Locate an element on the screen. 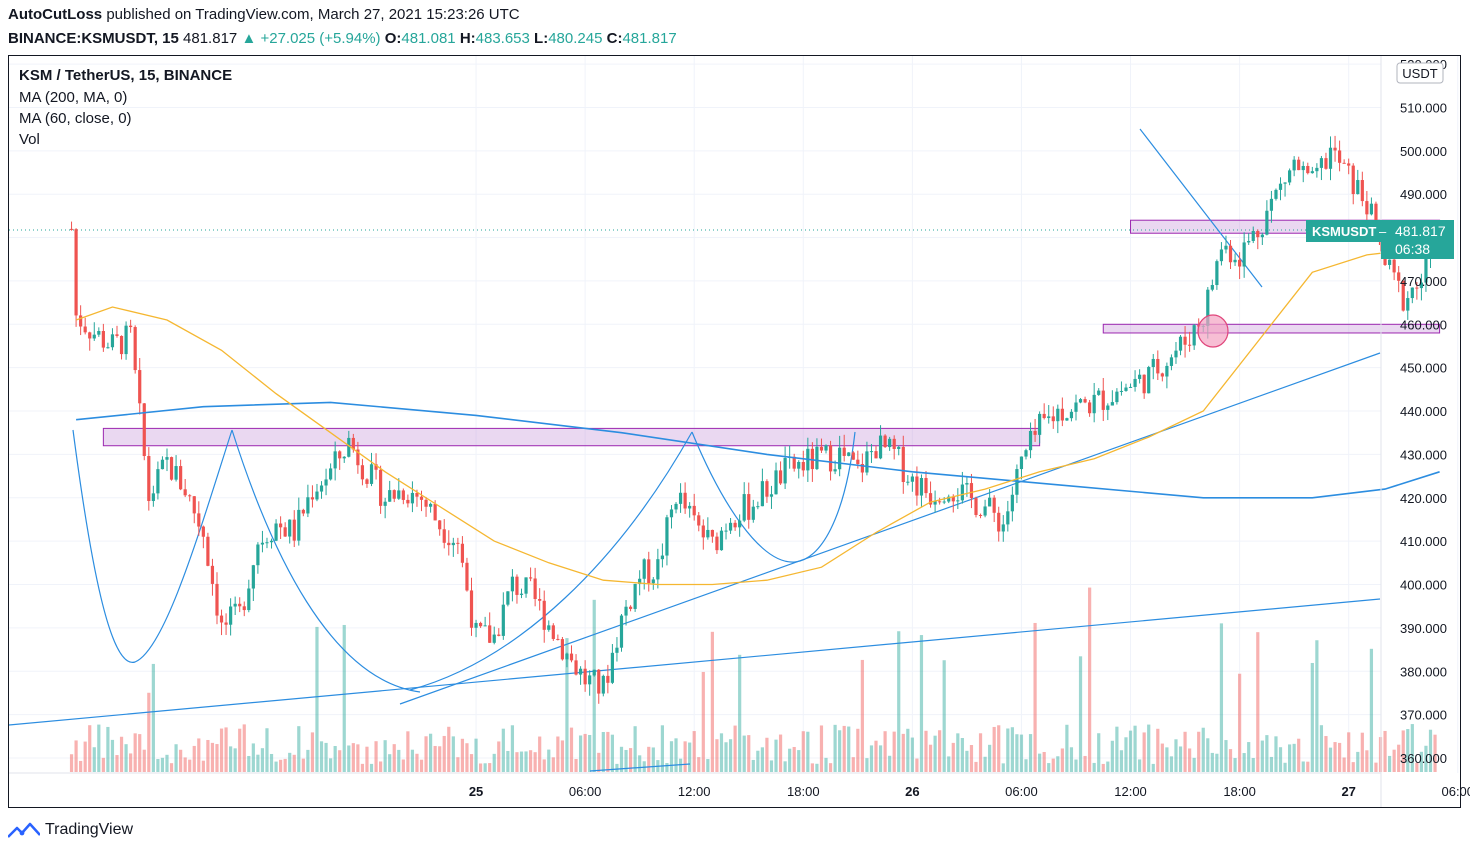 This screenshot has width=1470, height=855. trendline-small is located at coordinates (640, 767).